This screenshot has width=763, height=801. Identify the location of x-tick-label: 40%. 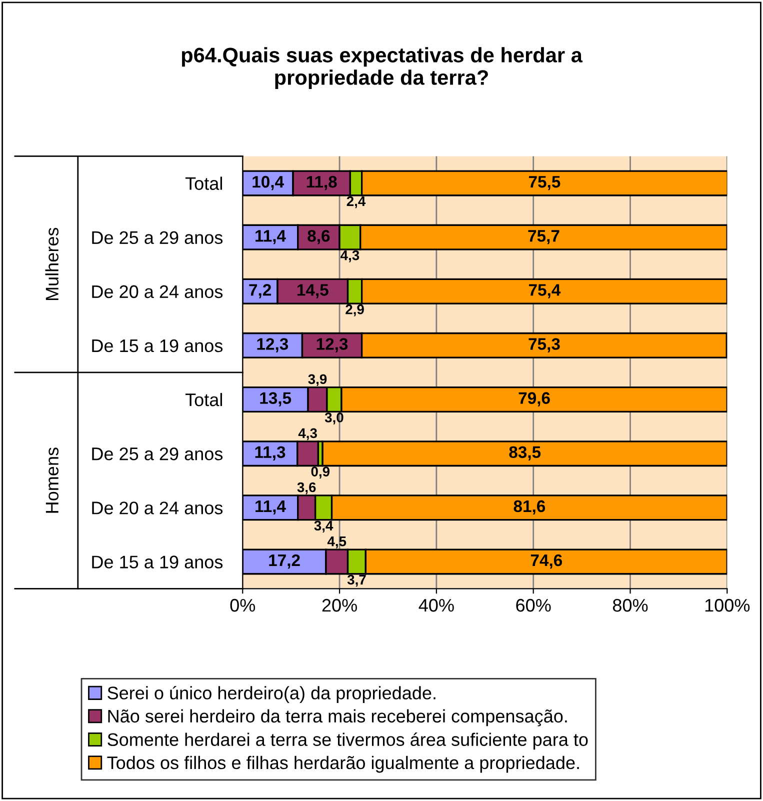
(436, 605).